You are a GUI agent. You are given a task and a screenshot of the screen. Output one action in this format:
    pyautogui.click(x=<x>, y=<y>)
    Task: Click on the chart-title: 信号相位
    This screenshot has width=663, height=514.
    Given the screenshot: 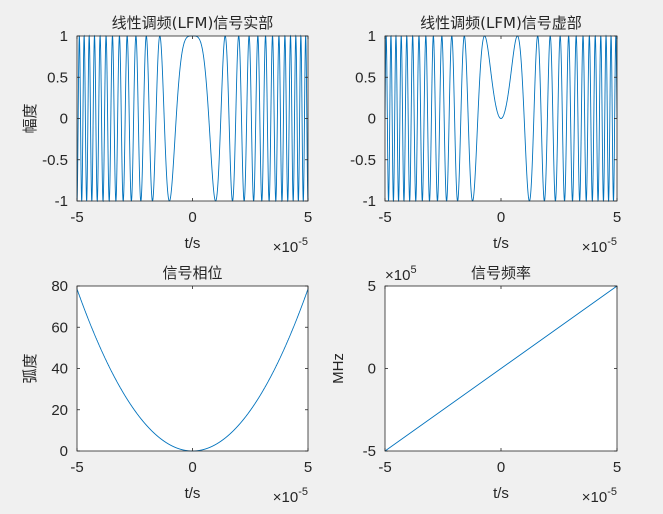 What is the action you would take?
    pyautogui.click(x=192, y=273)
    